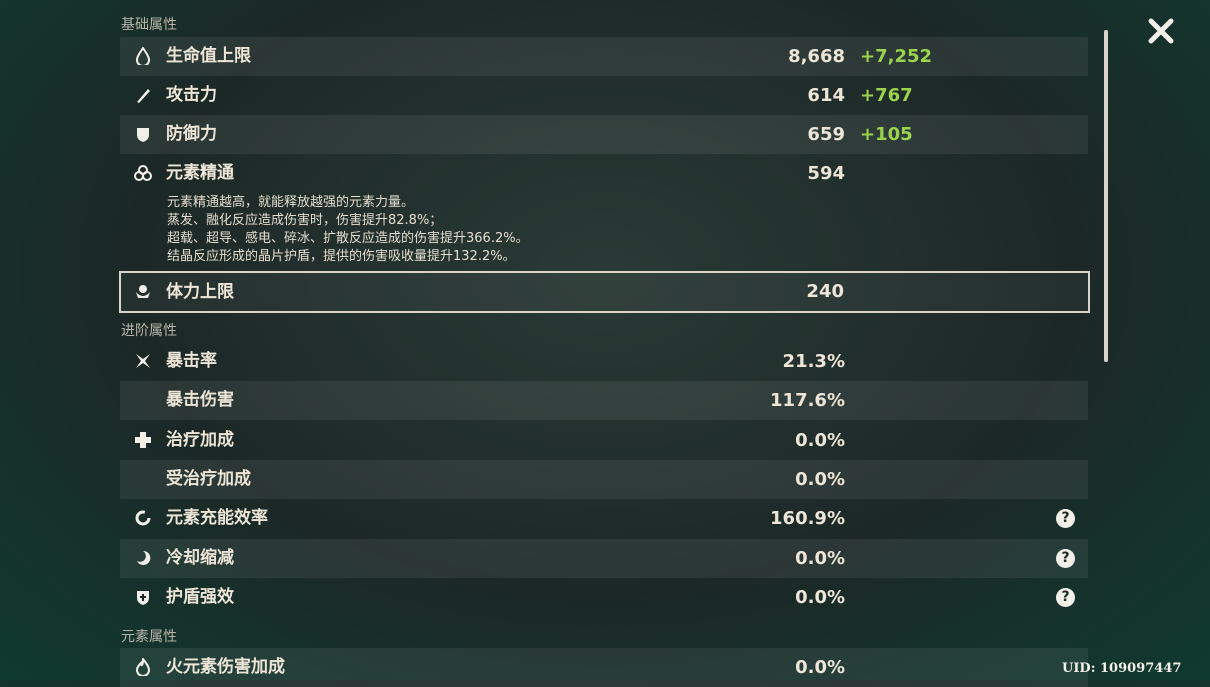 The image size is (1210, 687). What do you see at coordinates (225, 667) in the screenshot?
I see `stat-label: 火元素伤害加成` at bounding box center [225, 667].